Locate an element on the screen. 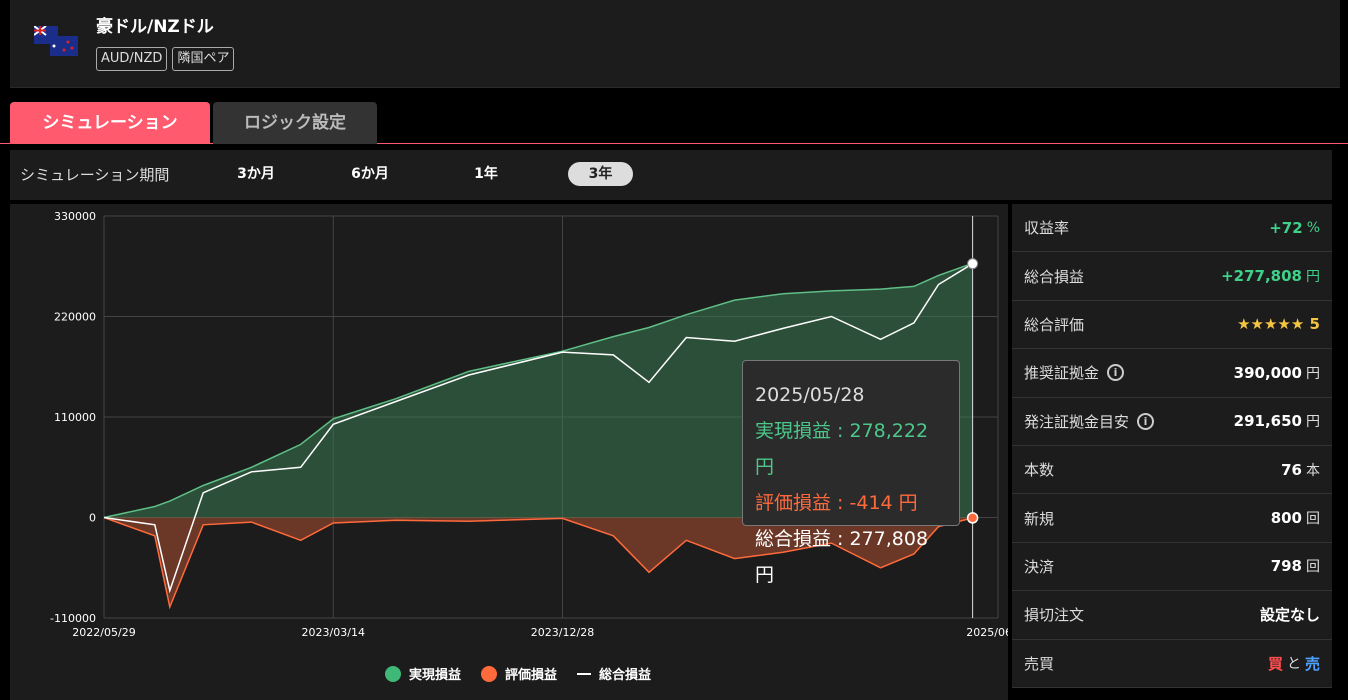  stat-count: 本数 76 本 is located at coordinates (1172, 470).